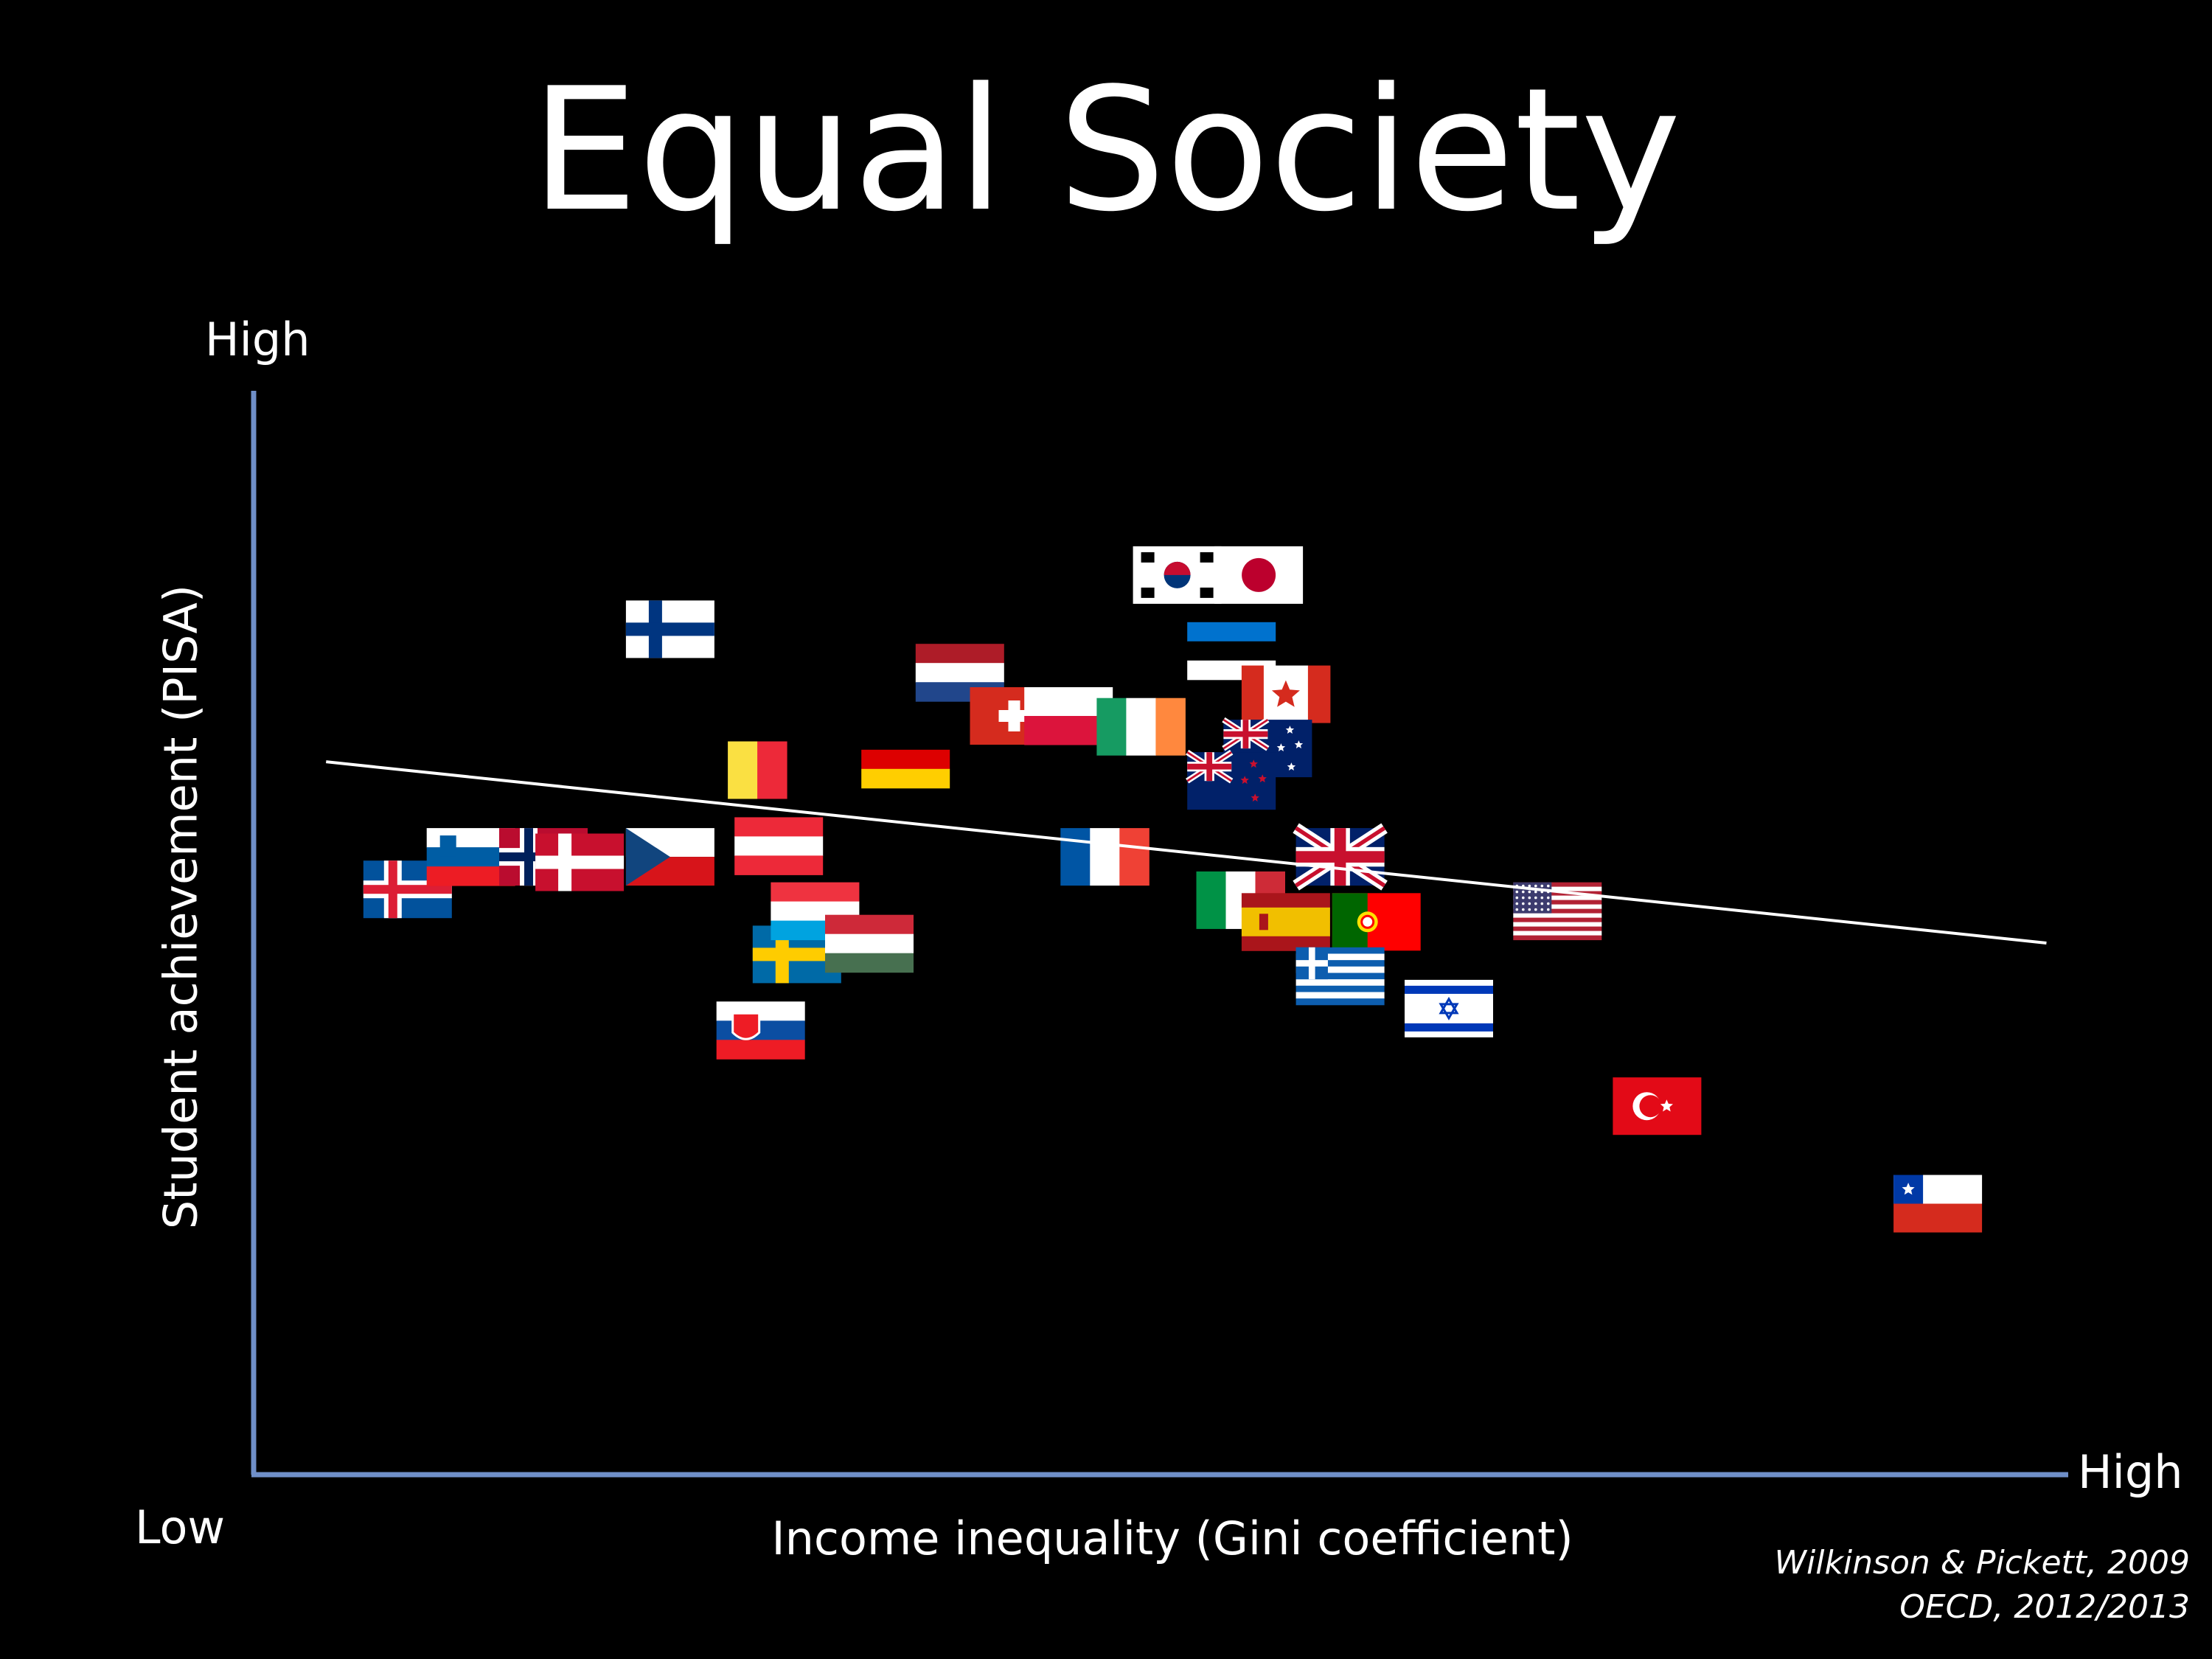 Image resolution: width=2212 pixels, height=1659 pixels. What do you see at coordinates (1106, 150) in the screenshot?
I see `page-title: Equal Society` at bounding box center [1106, 150].